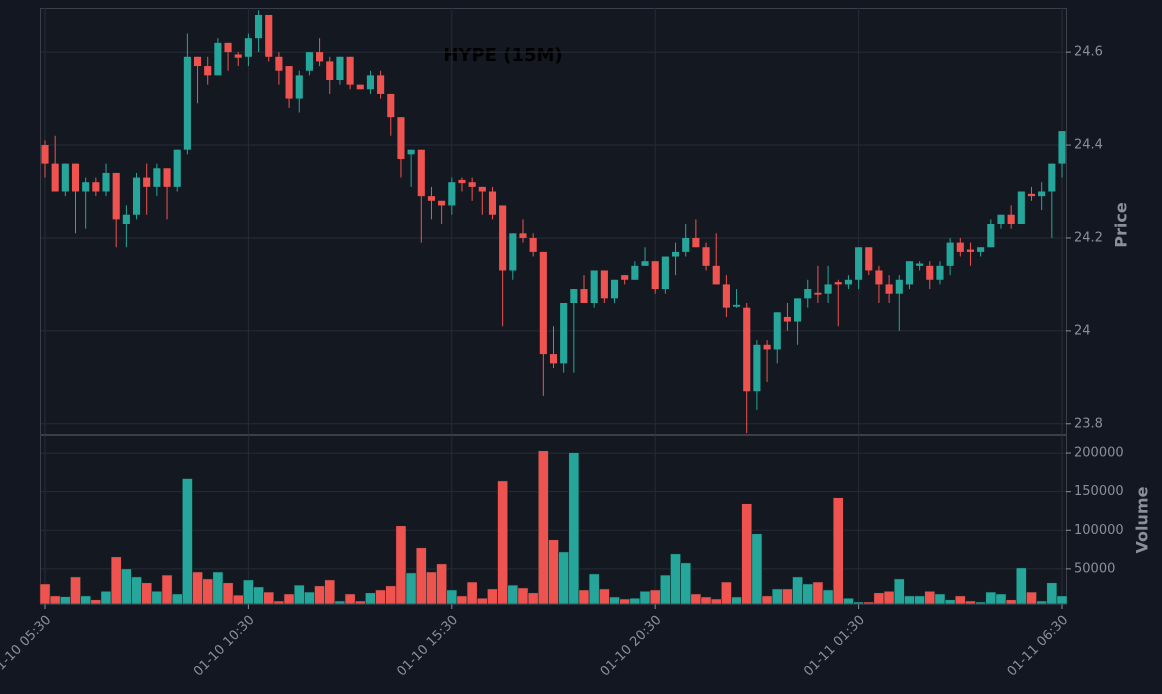 The image size is (1162, 694). What do you see at coordinates (1099, 491) in the screenshot?
I see `volume-tick-label: 150000` at bounding box center [1099, 491].